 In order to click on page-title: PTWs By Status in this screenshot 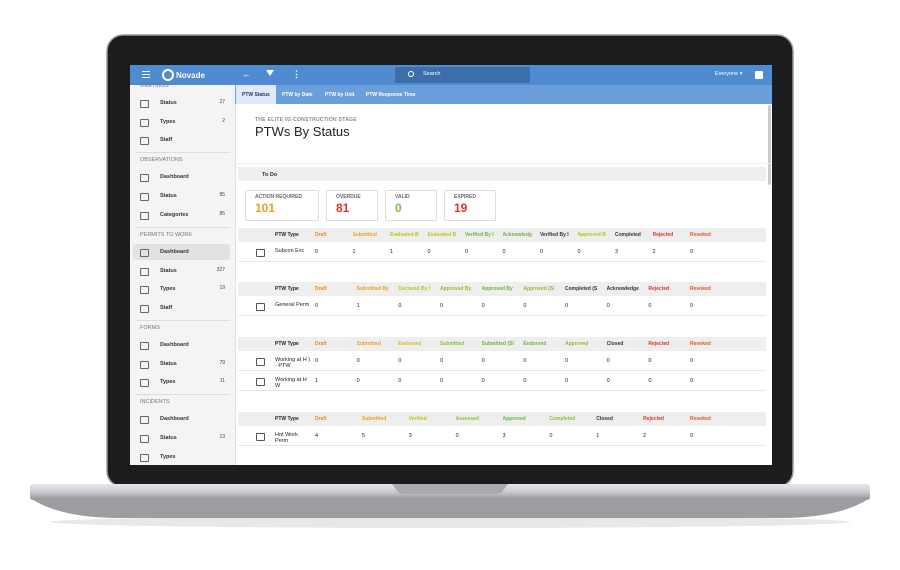, I will do `click(302, 131)`.